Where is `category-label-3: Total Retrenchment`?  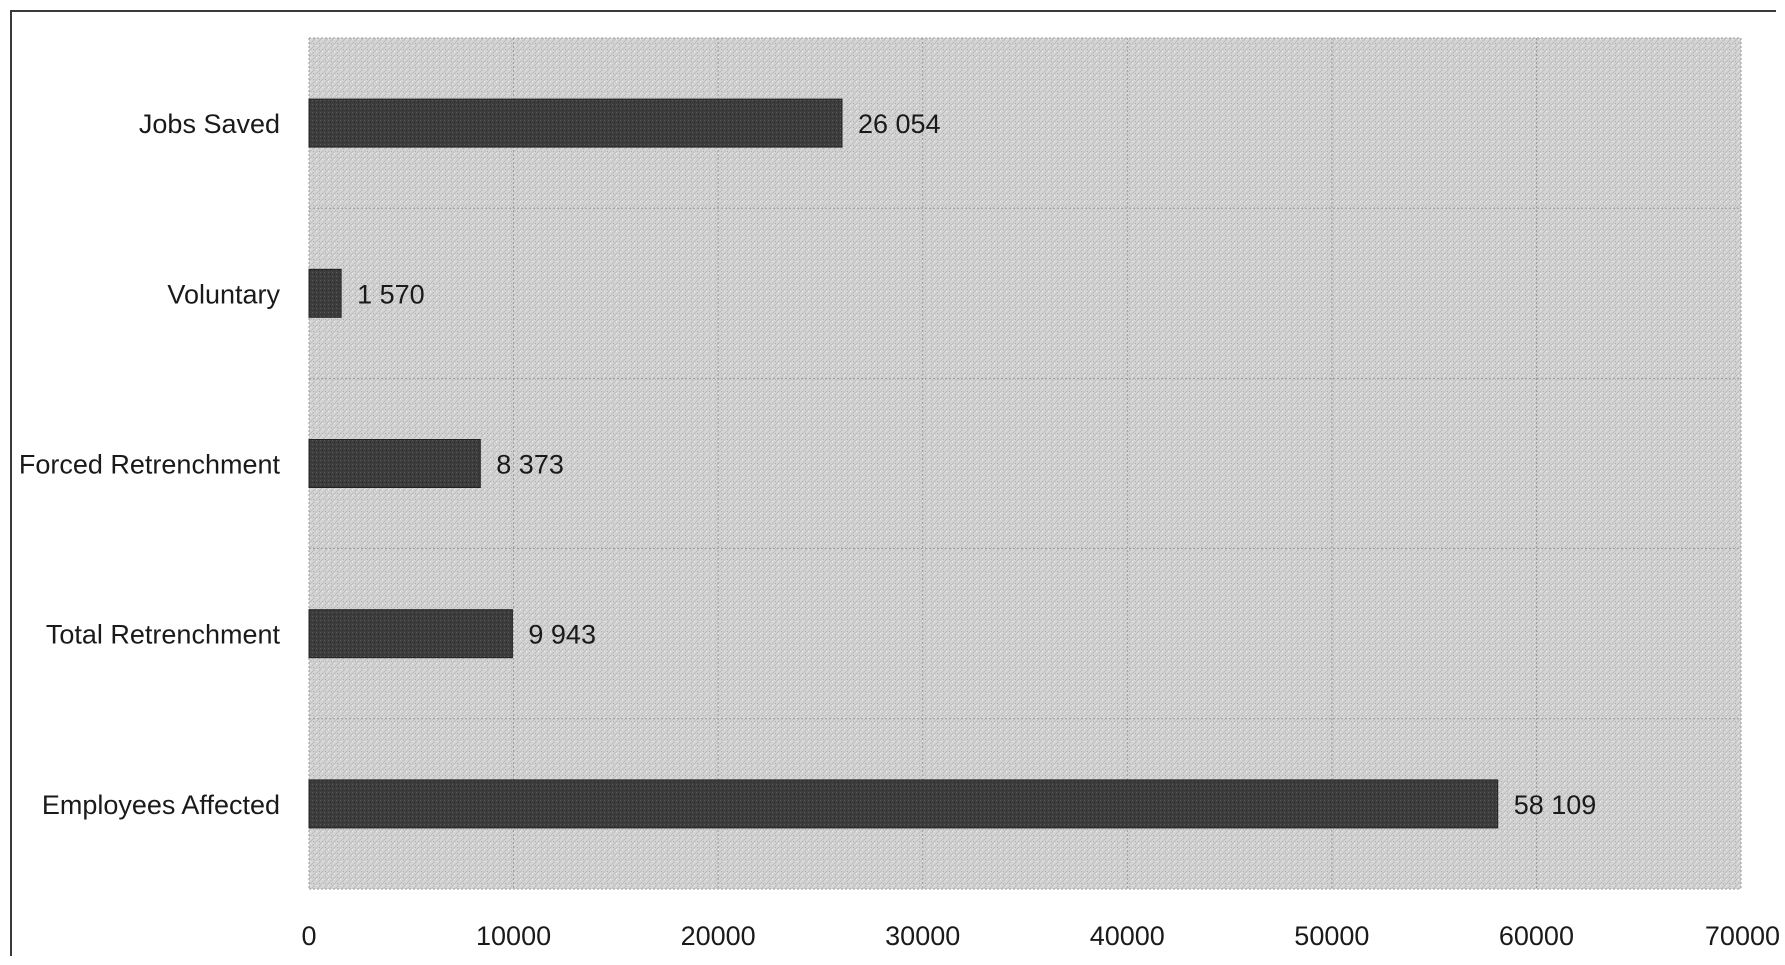 category-label-3: Total Retrenchment is located at coordinates (163, 635).